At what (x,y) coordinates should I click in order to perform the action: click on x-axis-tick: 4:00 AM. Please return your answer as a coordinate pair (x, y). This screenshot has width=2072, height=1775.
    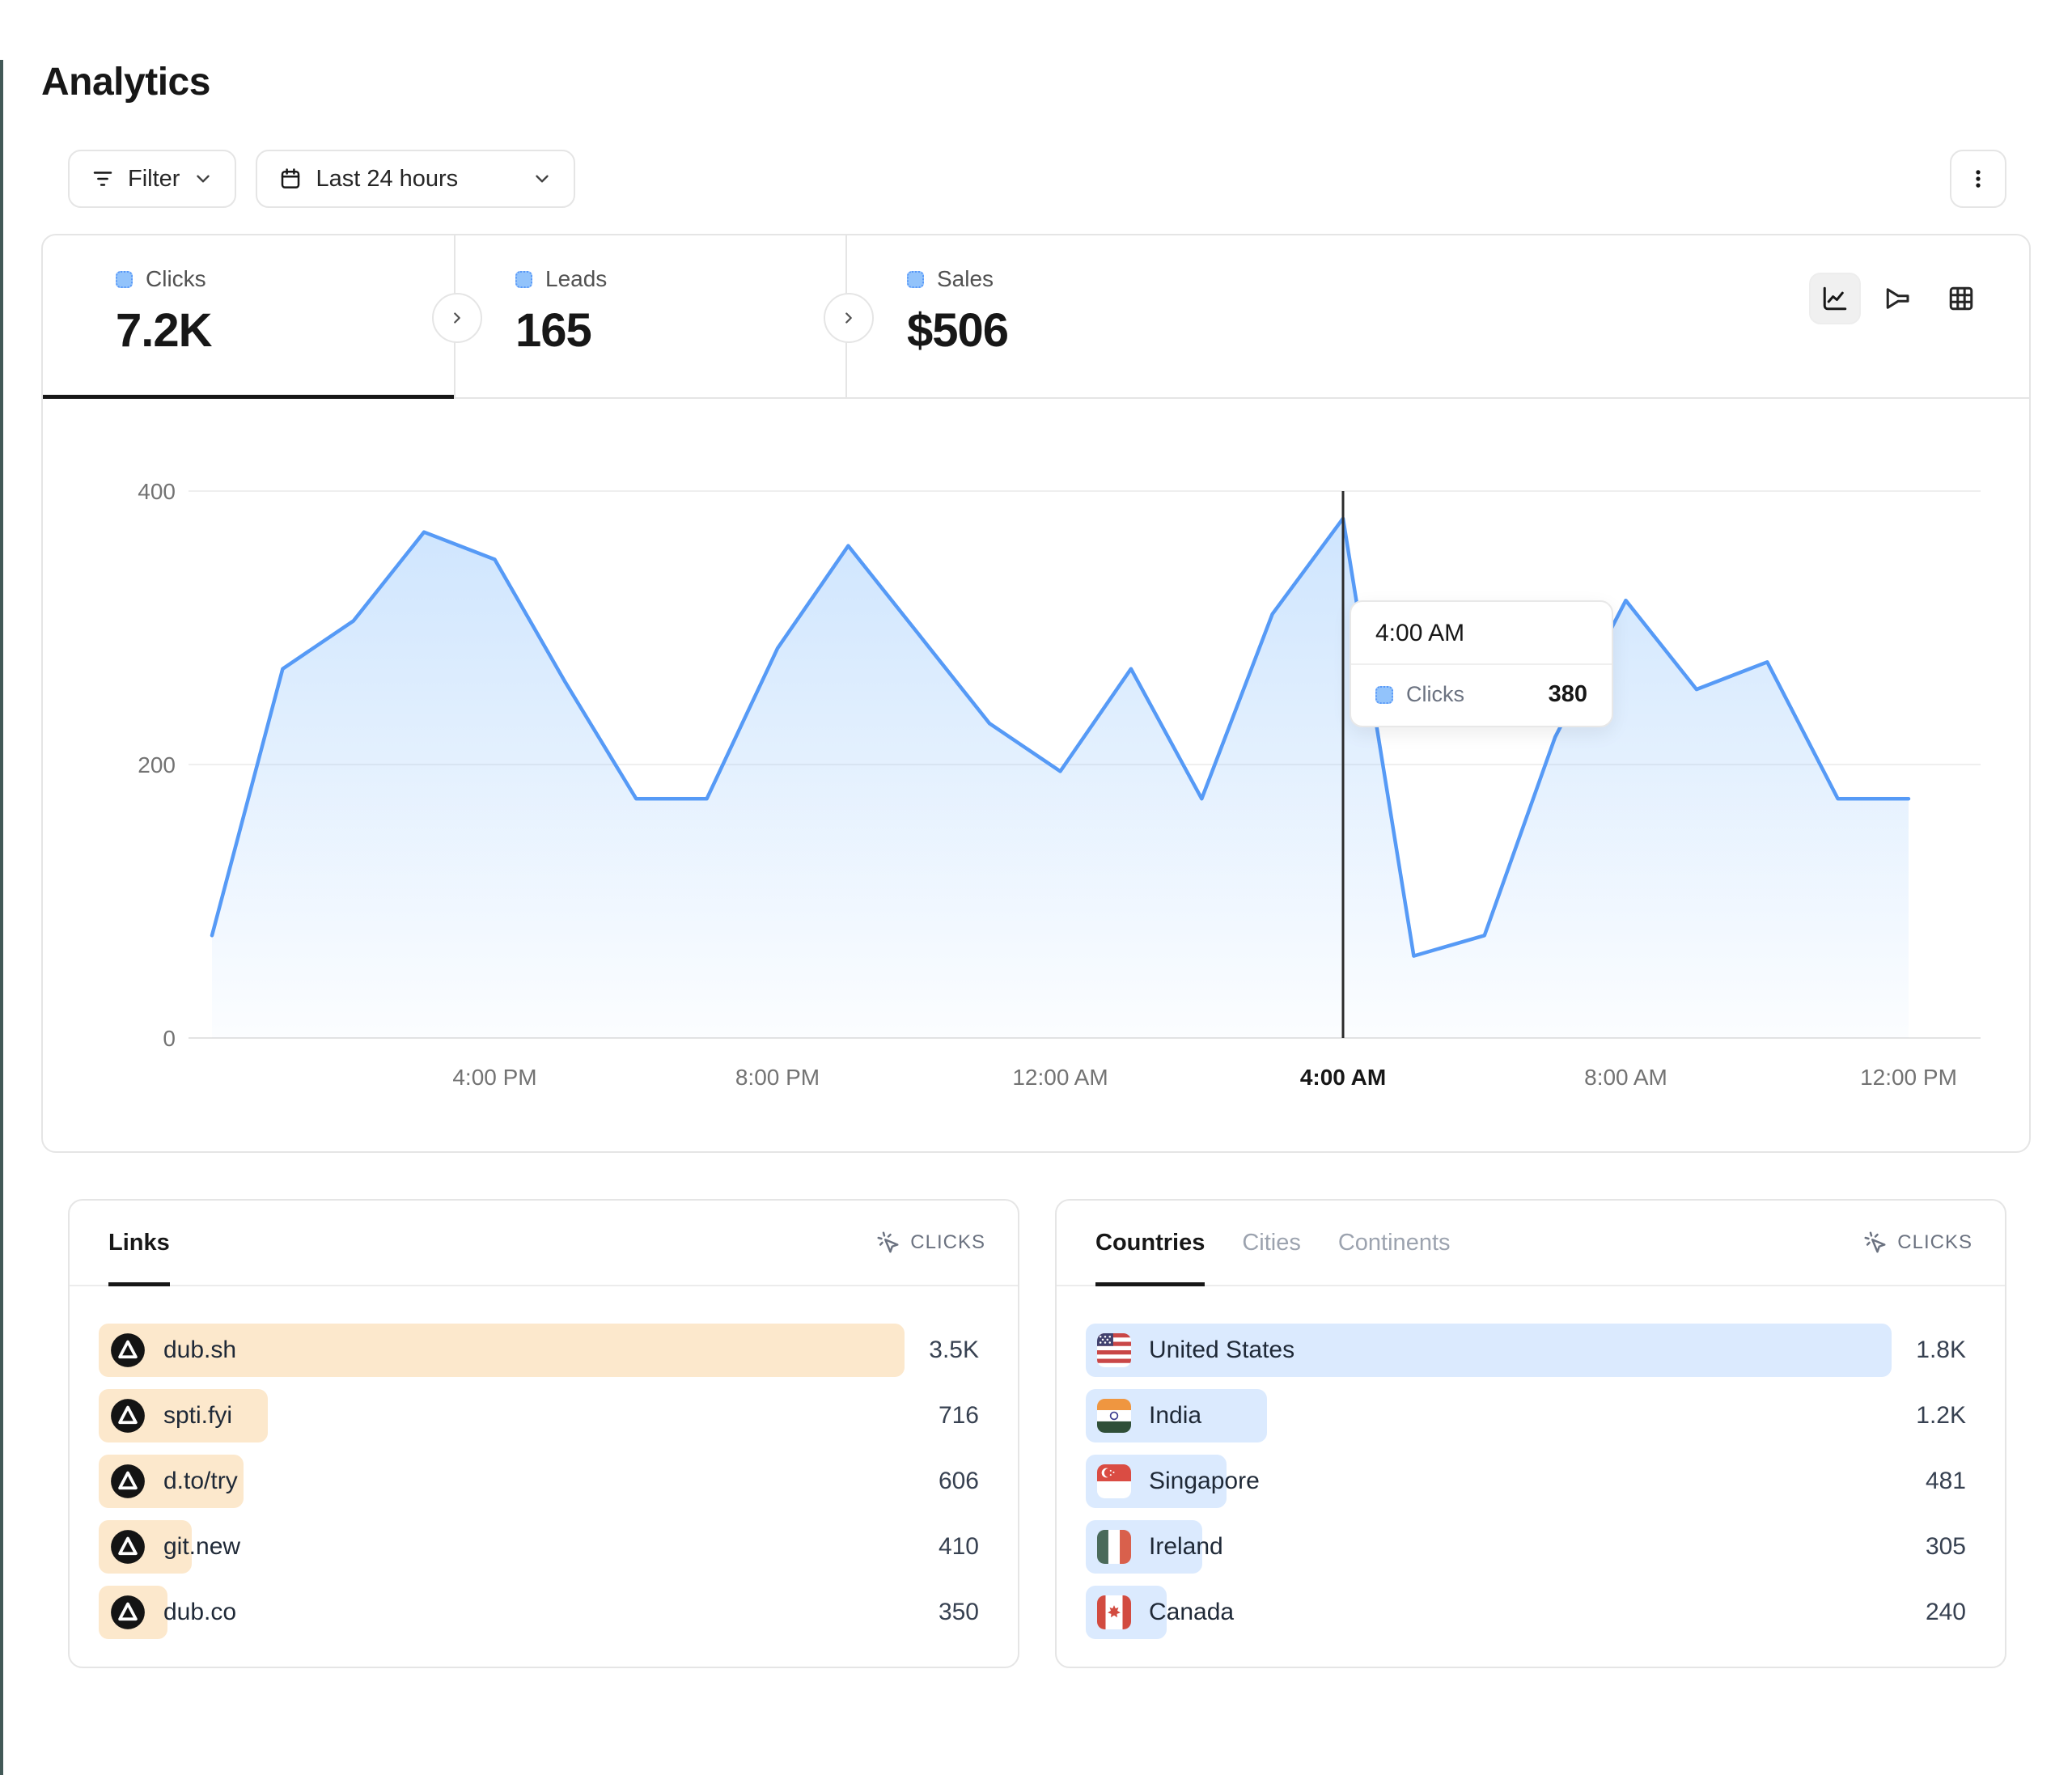
    Looking at the image, I should click on (1343, 1077).